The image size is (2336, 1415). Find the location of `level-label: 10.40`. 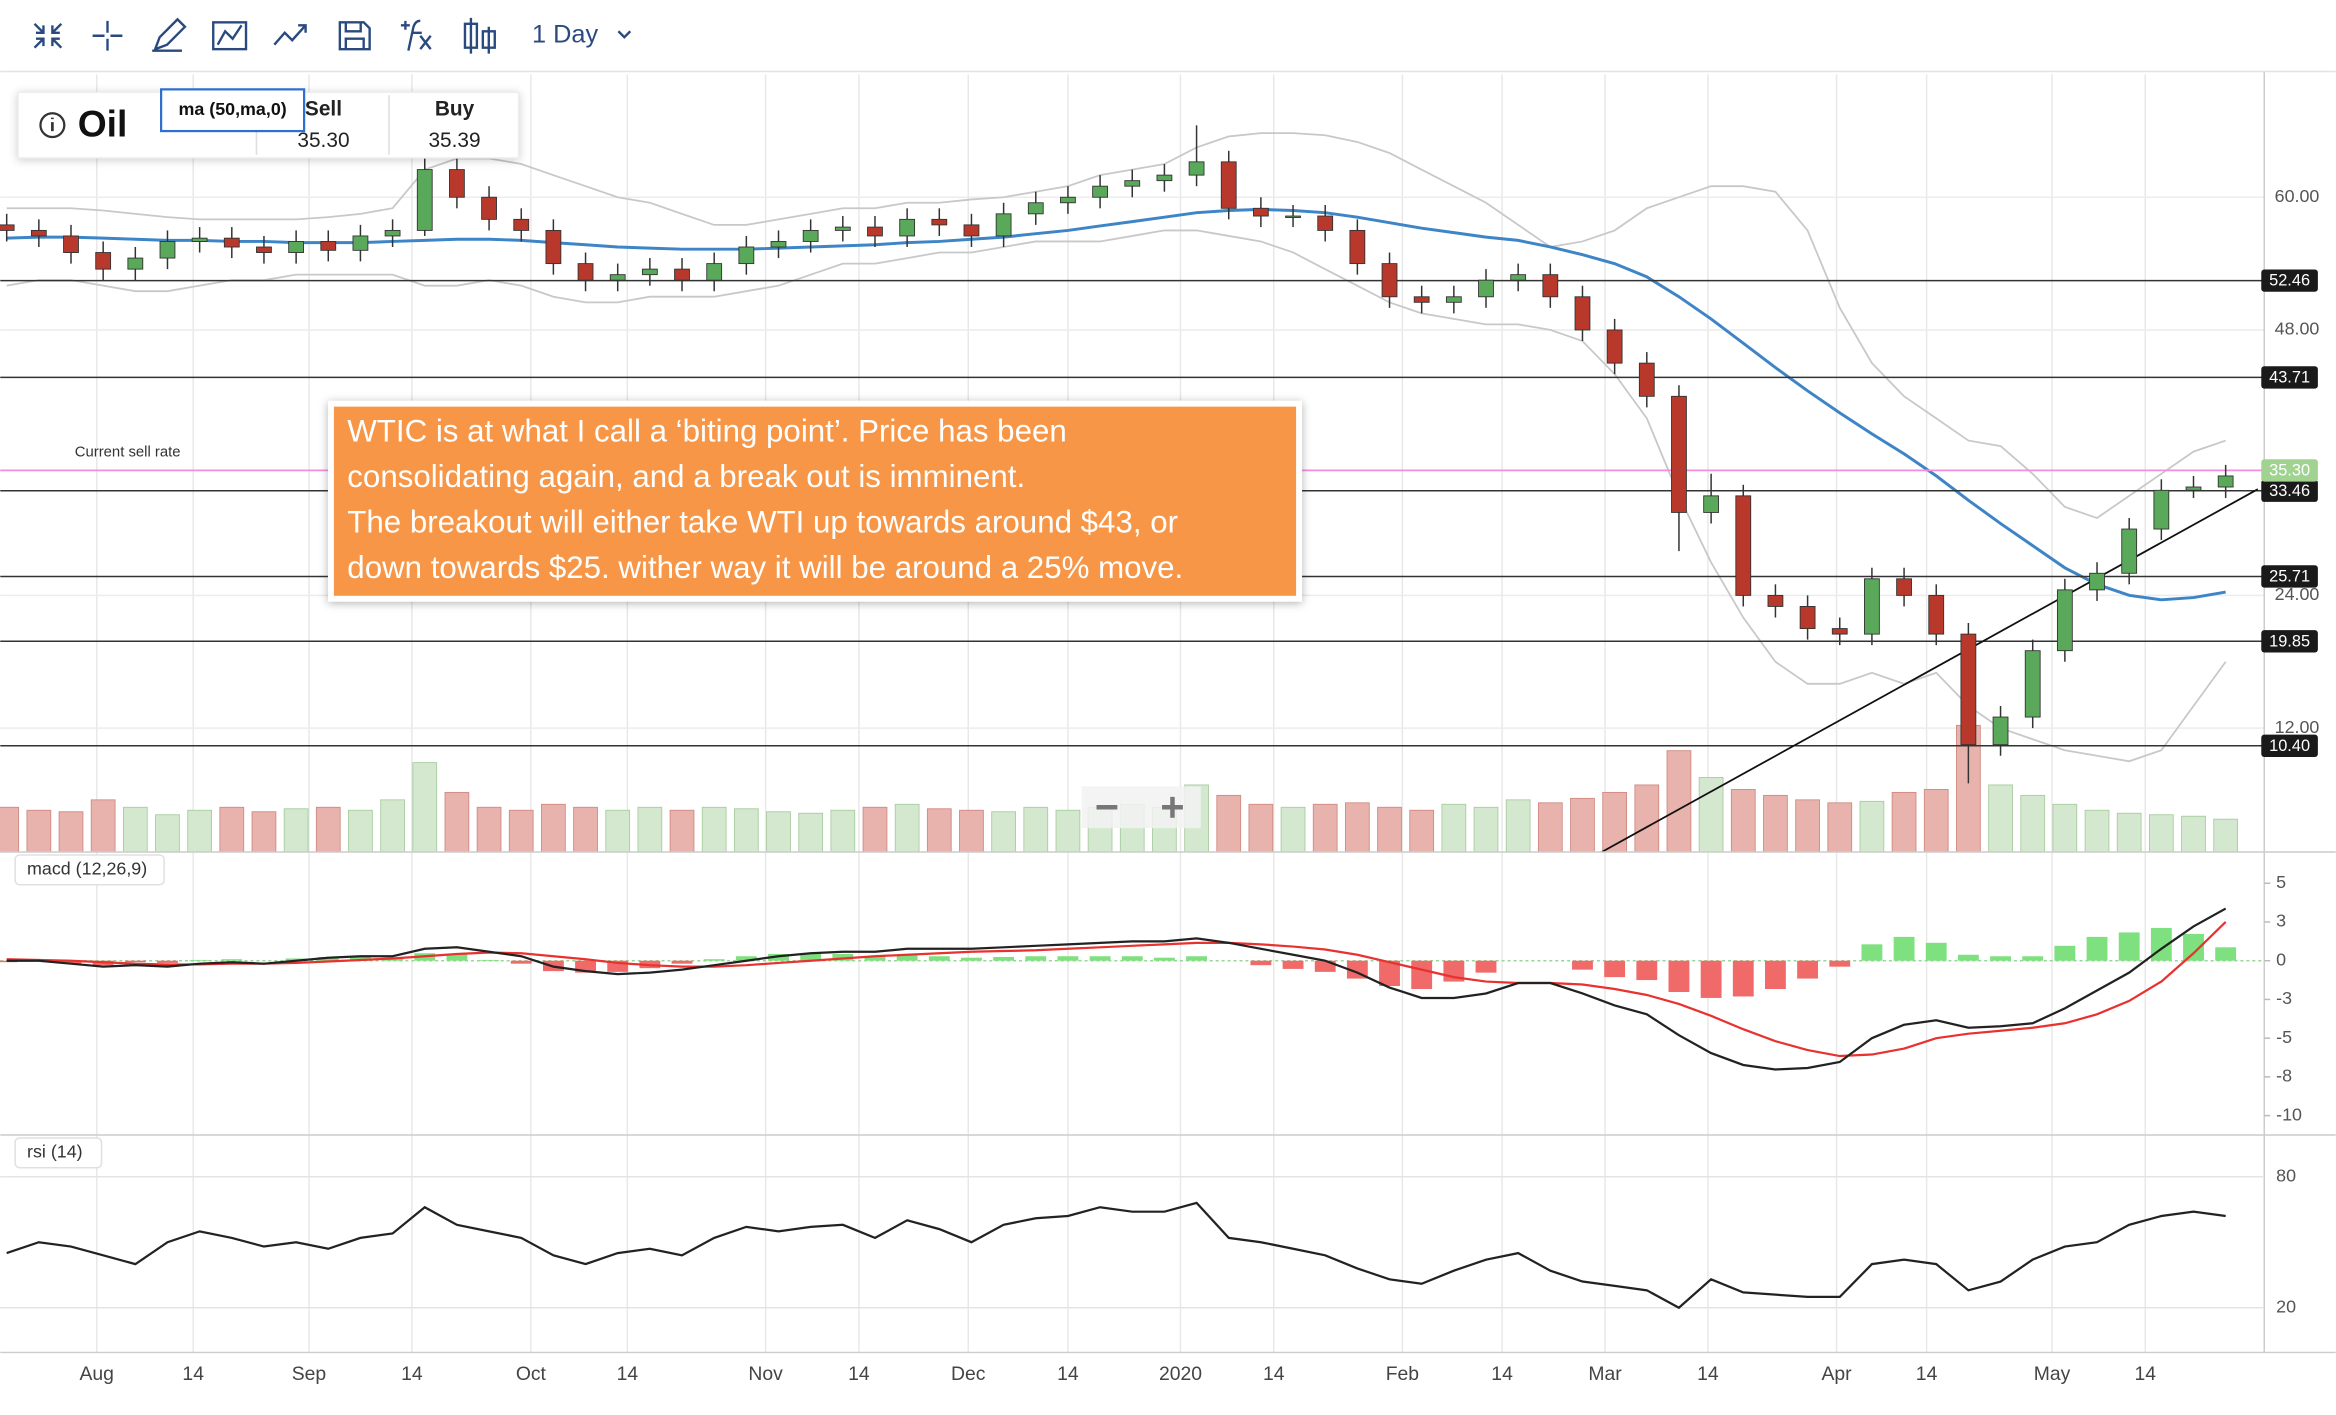

level-label: 10.40 is located at coordinates (2289, 746).